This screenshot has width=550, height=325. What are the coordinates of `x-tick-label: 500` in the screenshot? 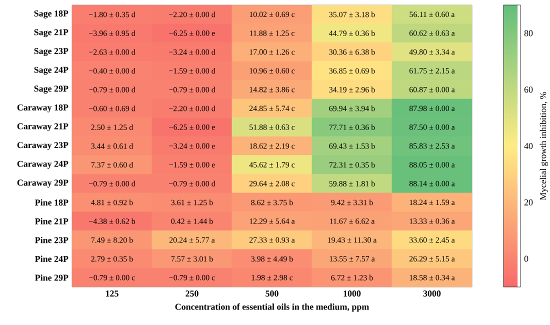 It's located at (272, 293).